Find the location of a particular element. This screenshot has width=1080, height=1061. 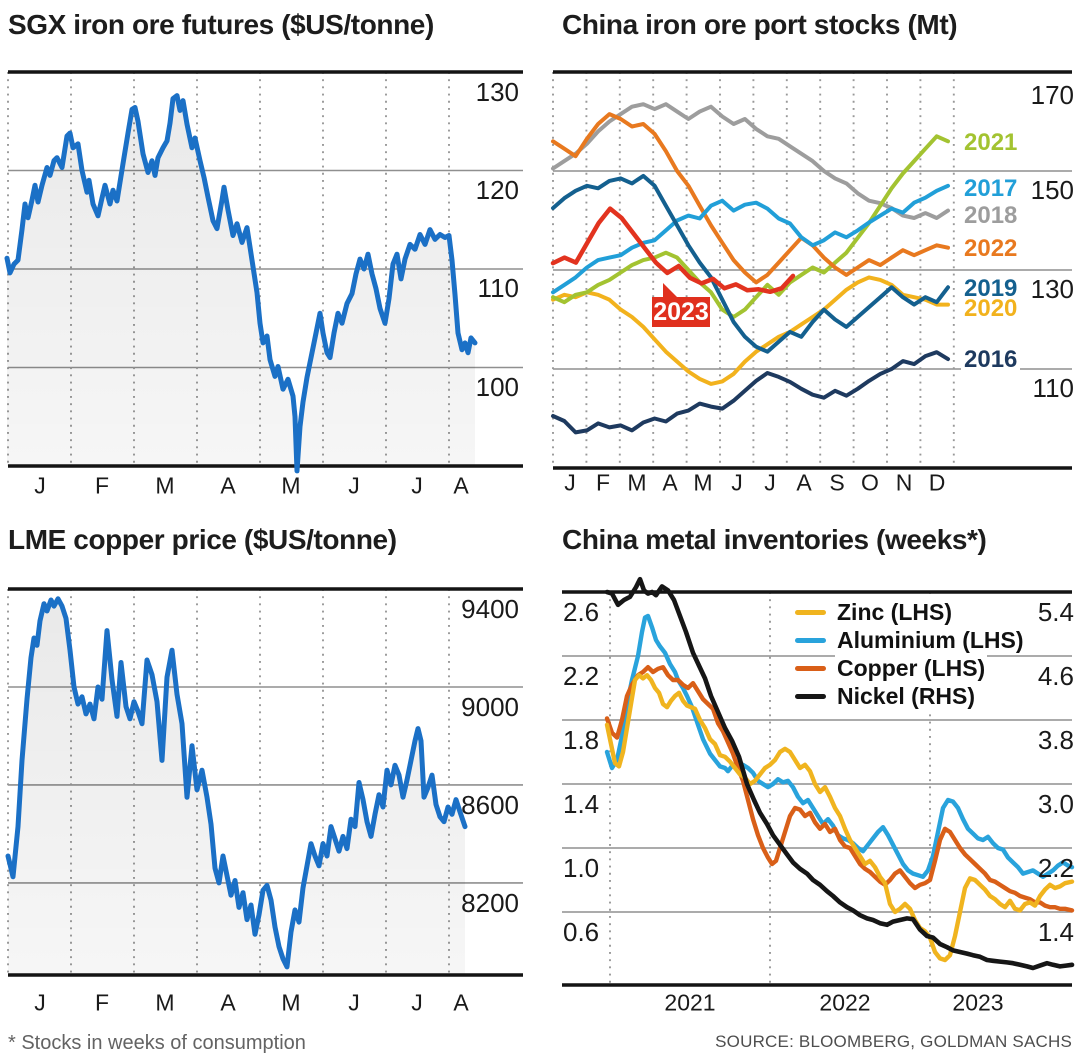

callout-2023: 2023 is located at coordinates (681, 312).